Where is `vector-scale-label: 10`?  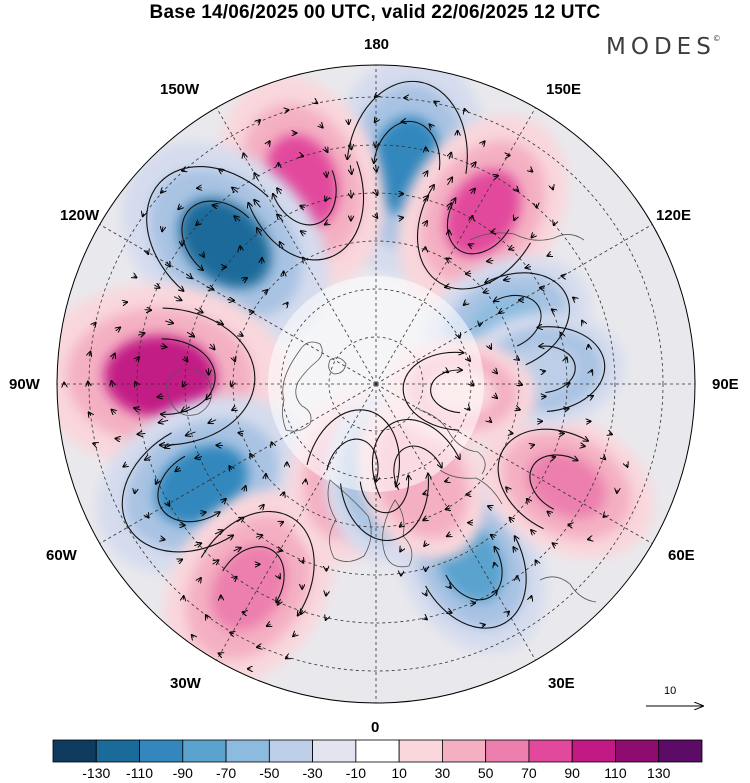
vector-scale-label: 10 is located at coordinates (670, 691).